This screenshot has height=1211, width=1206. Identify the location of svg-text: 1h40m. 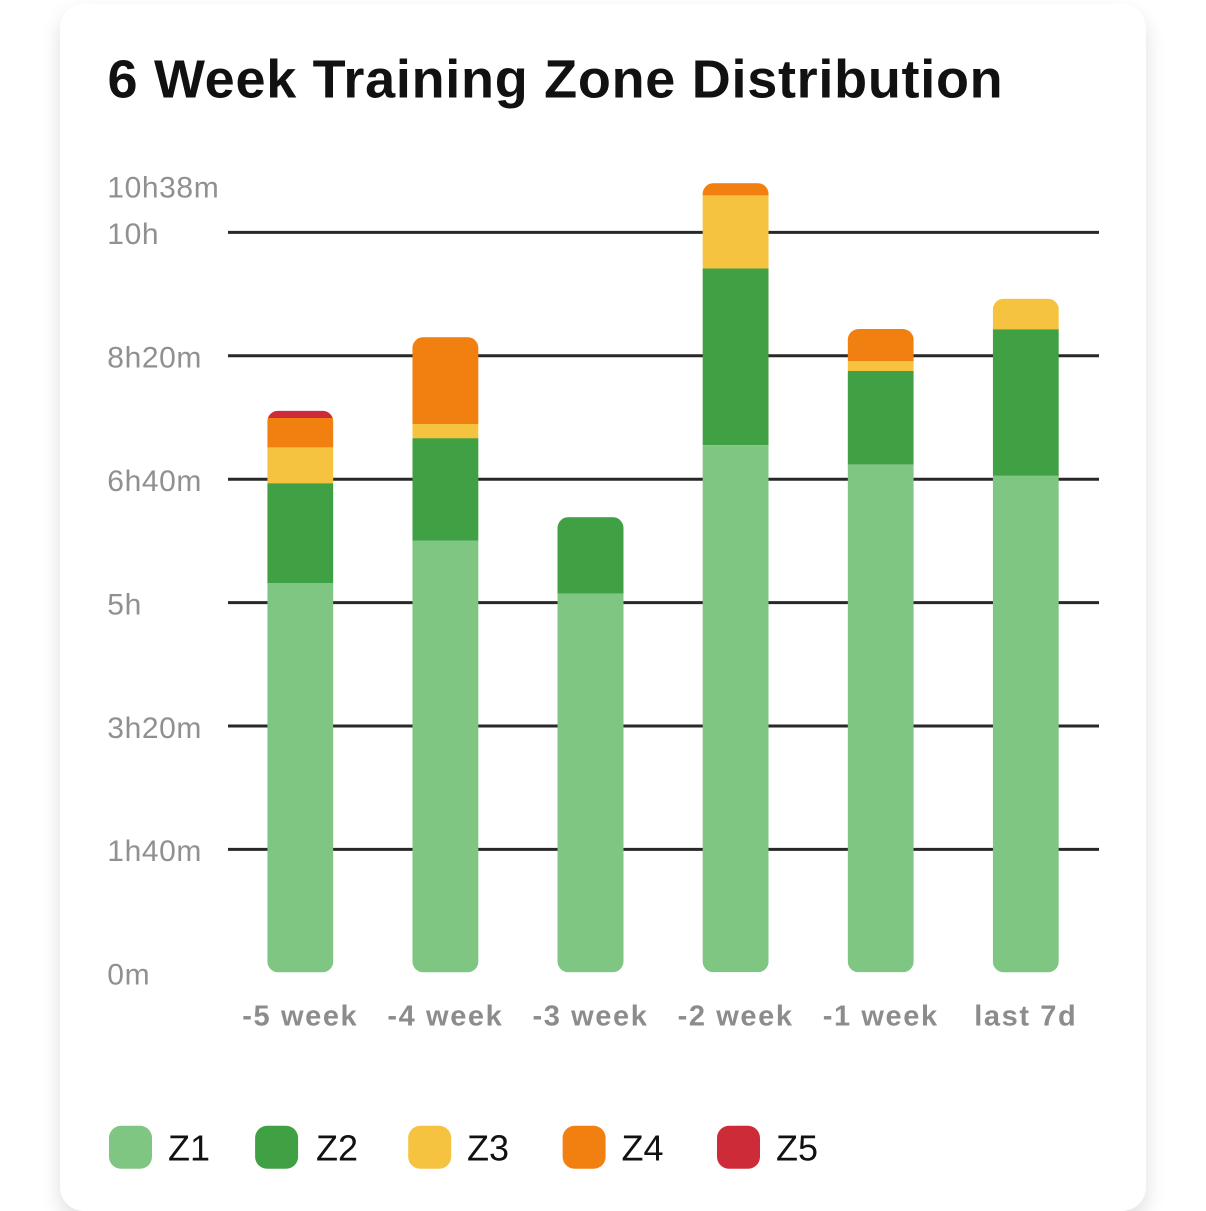
(154, 851).